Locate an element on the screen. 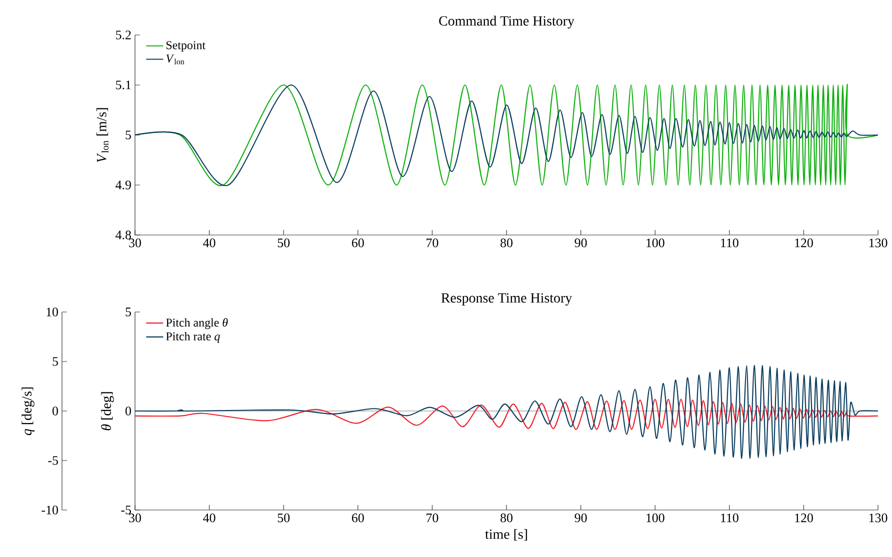 The height and width of the screenshot is (557, 892). y-tick-label: 5.1 is located at coordinates (123, 85).